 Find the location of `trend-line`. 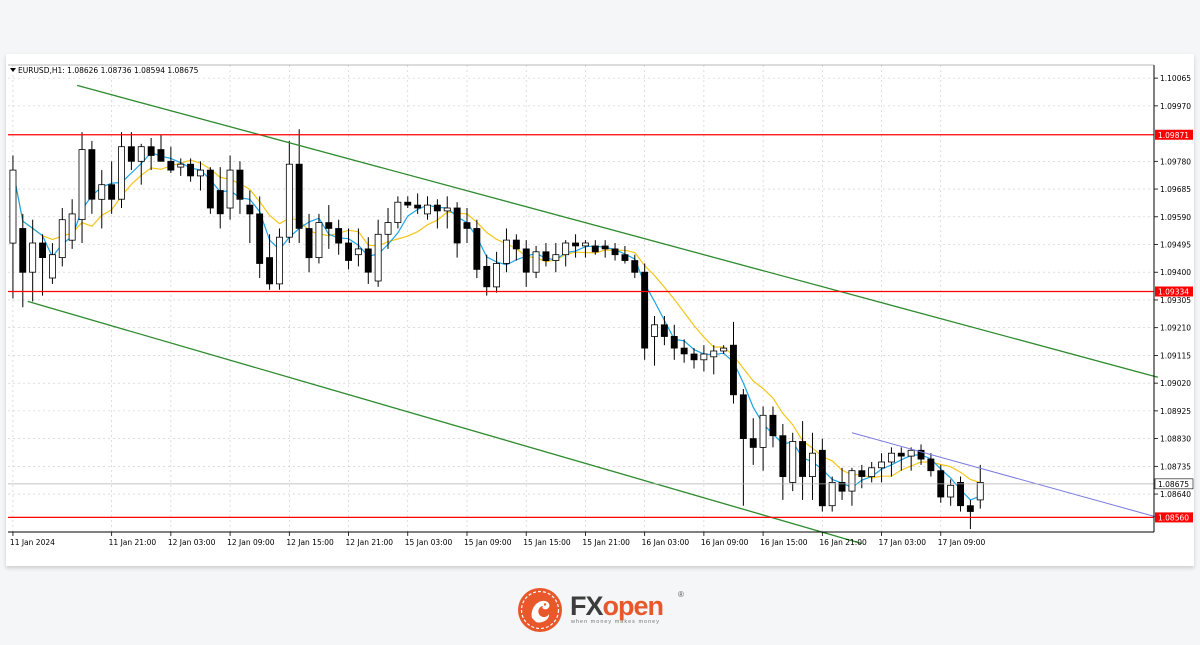

trend-line is located at coordinates (1005, 475).